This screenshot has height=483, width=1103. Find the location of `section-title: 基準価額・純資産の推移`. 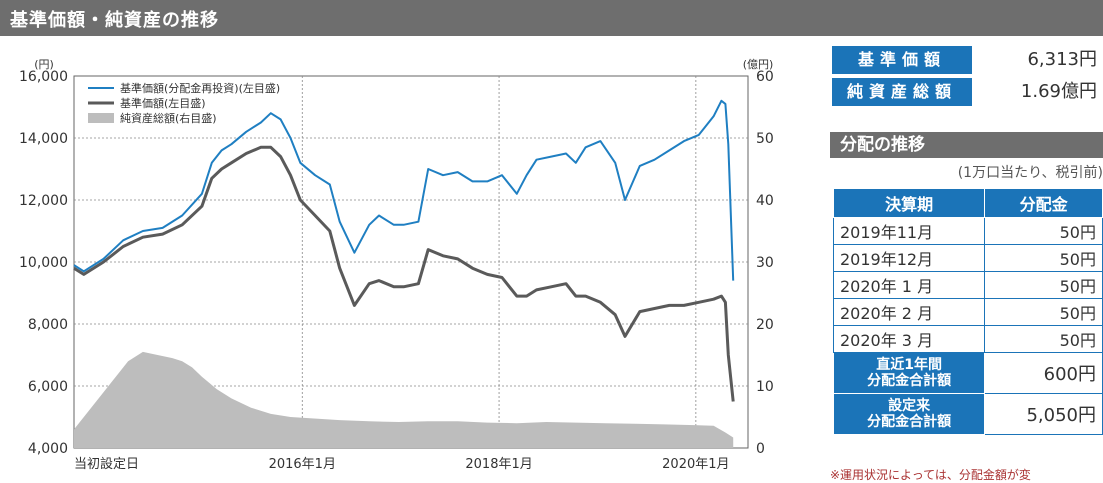

section-title: 基準価額・純資産の推移 is located at coordinates (114, 20).